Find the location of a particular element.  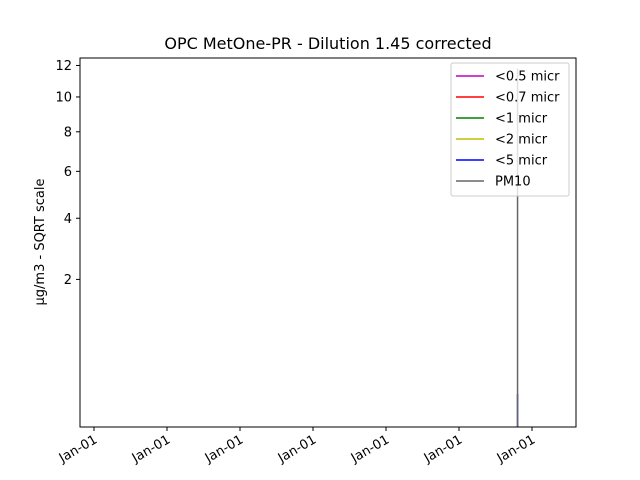

legend-label: <1 micr is located at coordinates (521, 119).